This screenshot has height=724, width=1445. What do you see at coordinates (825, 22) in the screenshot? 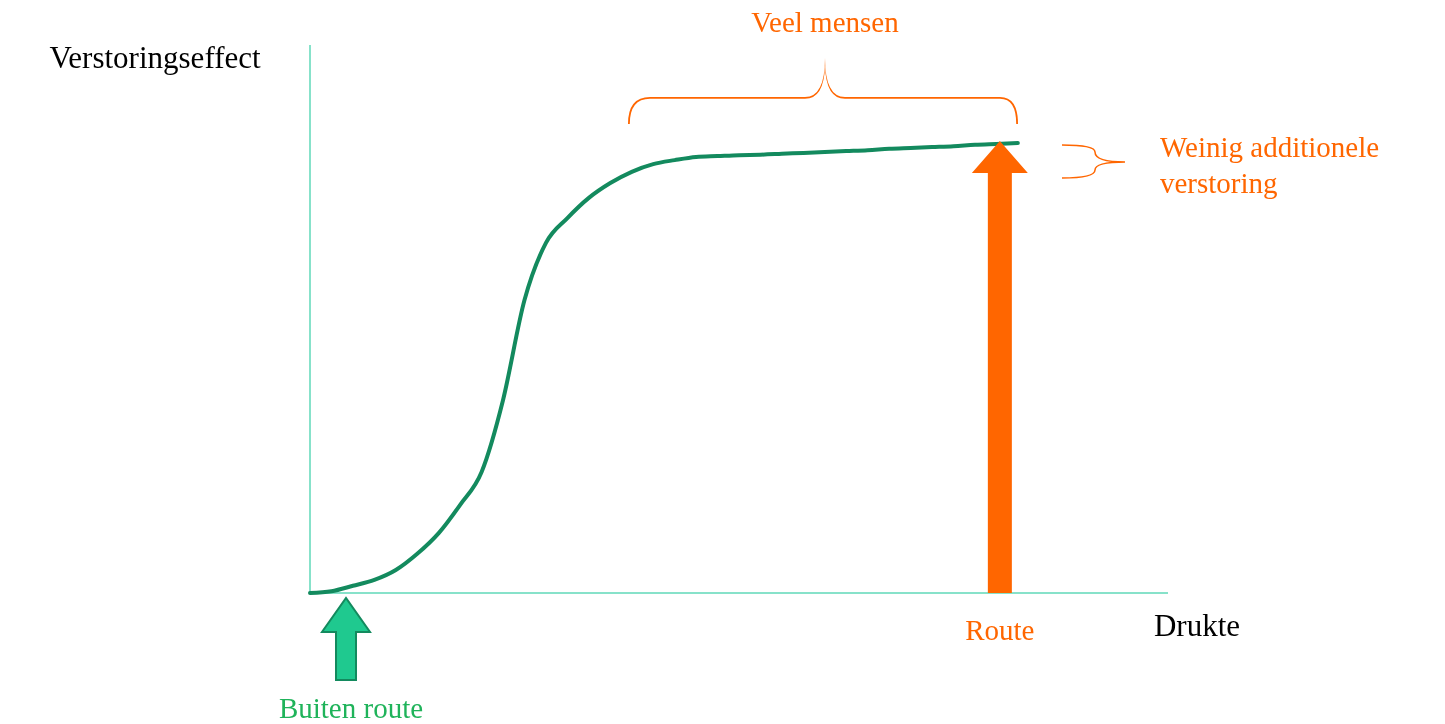
I see `text: Veel mensen` at bounding box center [825, 22].